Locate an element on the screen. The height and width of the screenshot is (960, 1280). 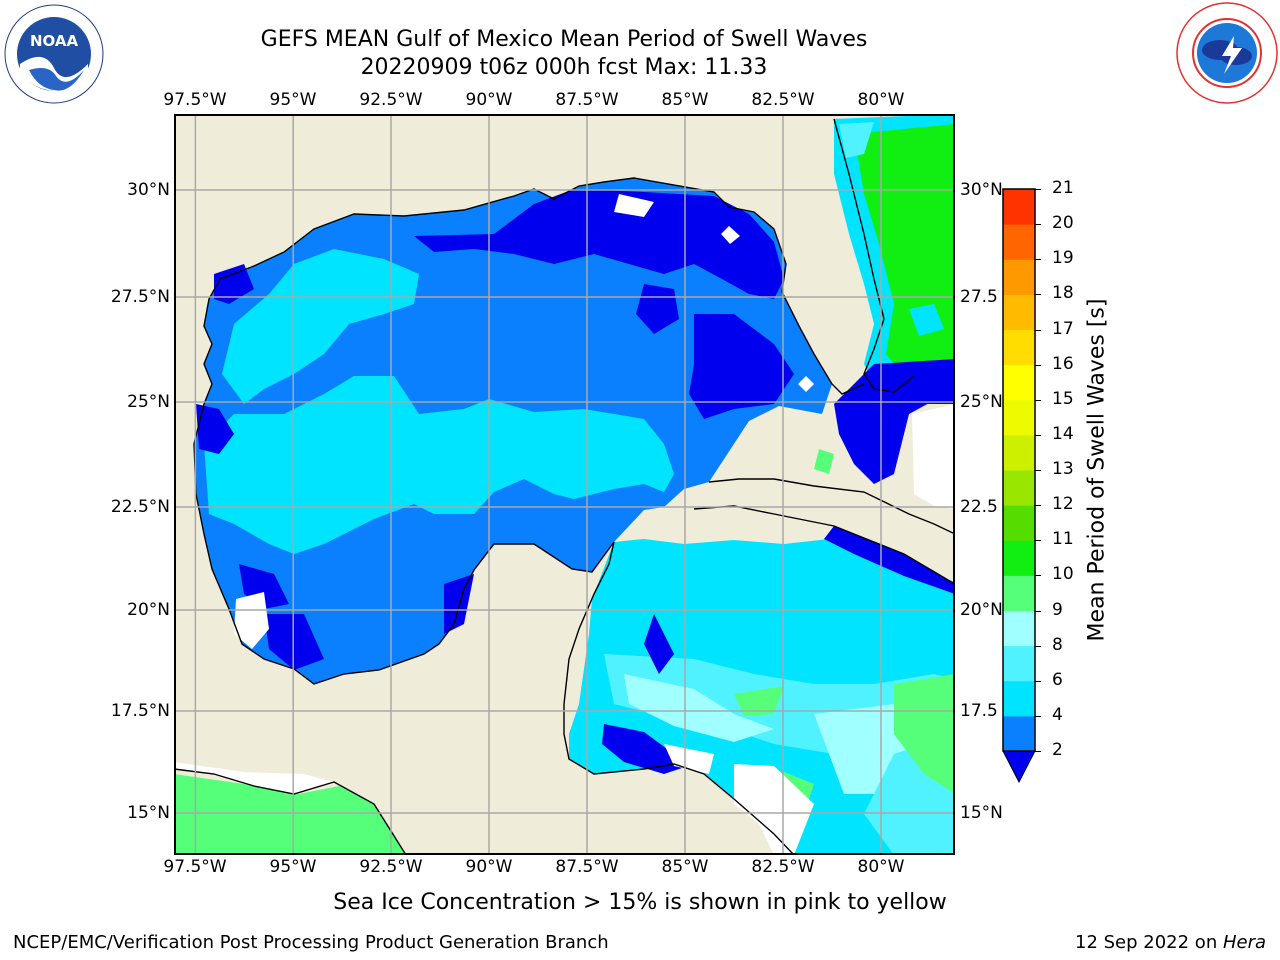
colorbar-segments is located at coordinates (1019, 470).